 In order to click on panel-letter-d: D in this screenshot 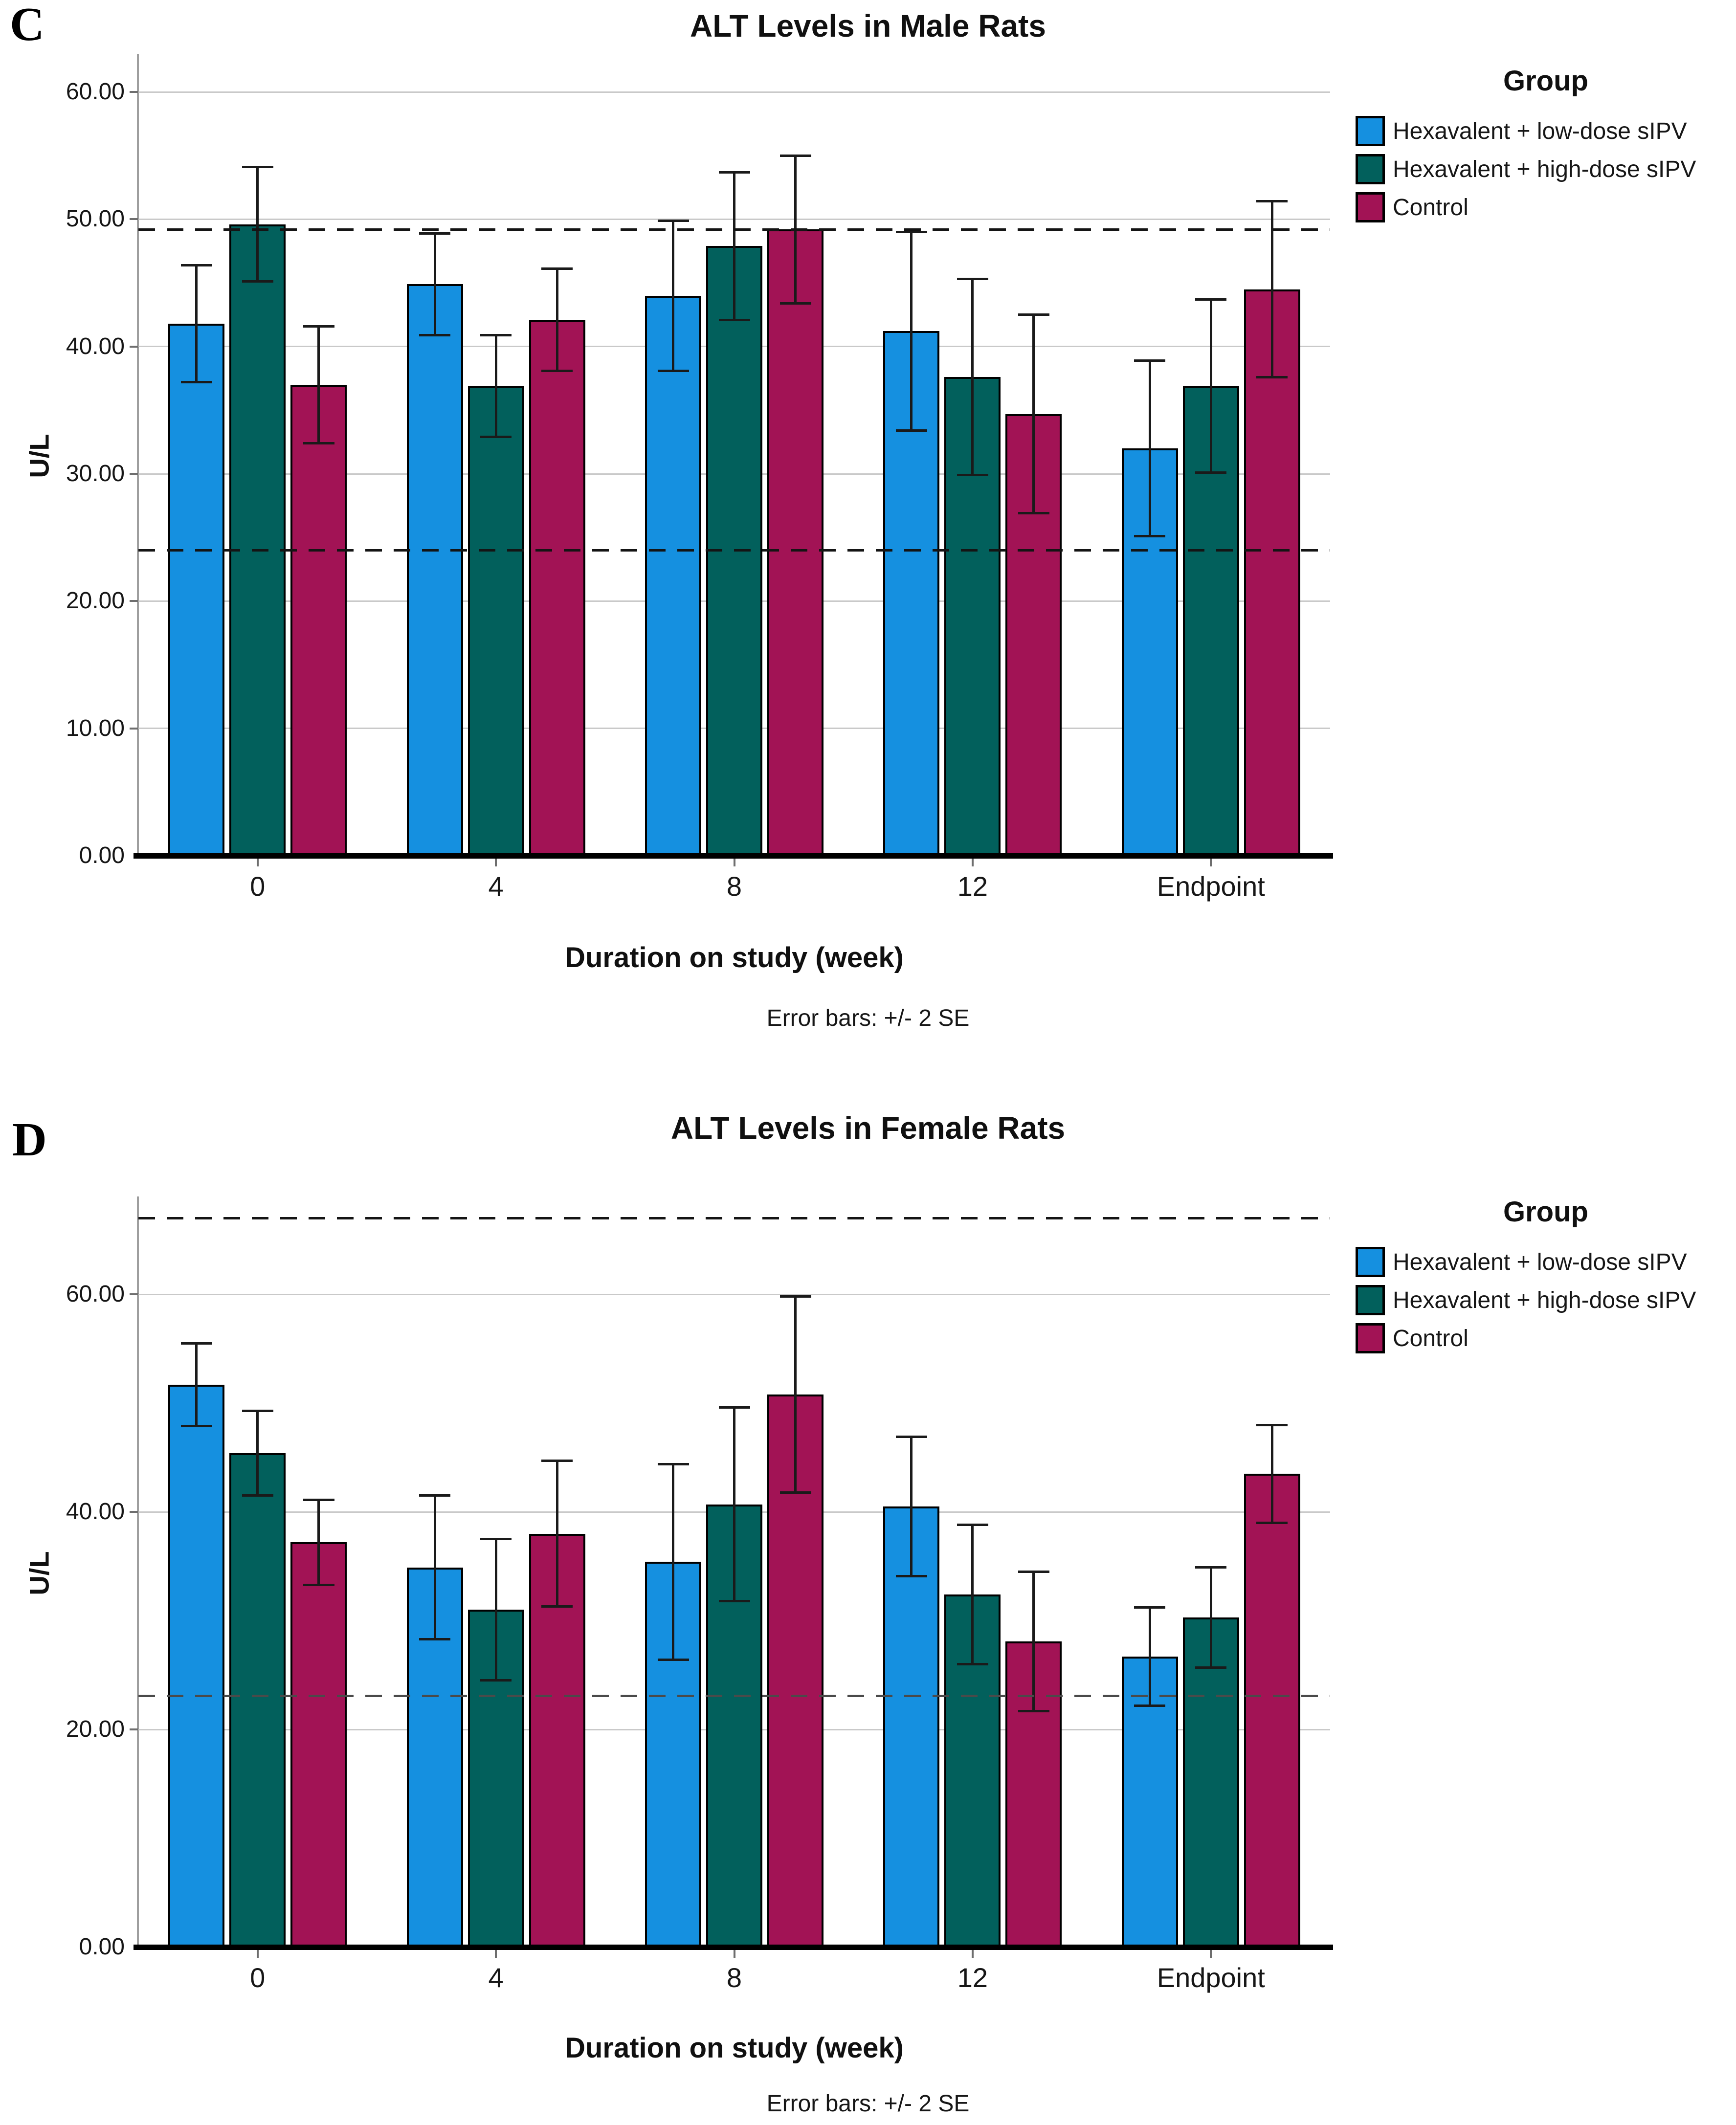, I will do `click(29, 1139)`.